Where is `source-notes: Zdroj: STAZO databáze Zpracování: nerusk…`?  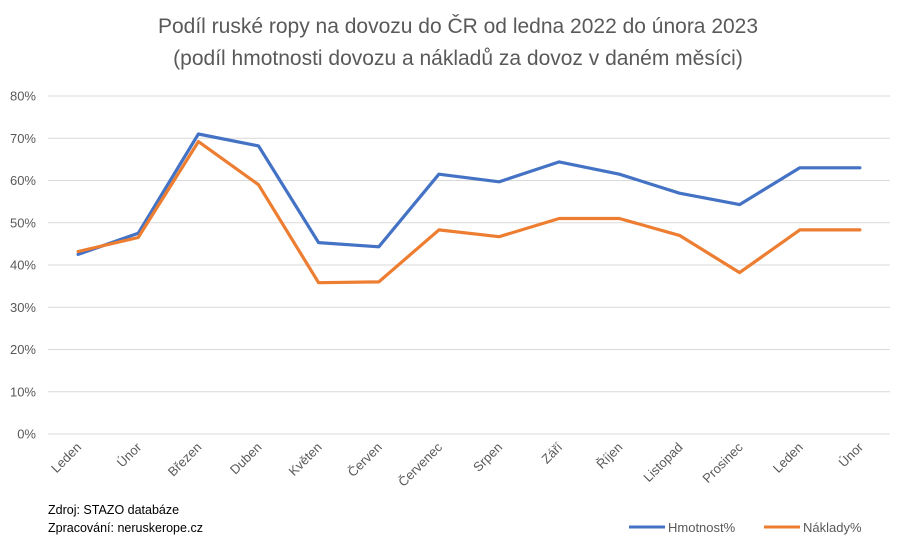
source-notes: Zdroj: STAZO databáze Zpracování: nerusk… is located at coordinates (125, 519).